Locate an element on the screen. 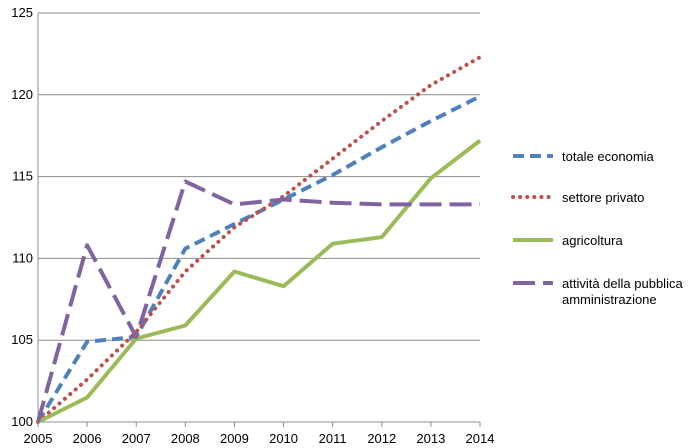 The height and width of the screenshot is (448, 690). x-axis-tick-labels: 2005 2006 2007 2008 2009 2010 2011 2012 2013 2014 is located at coordinates (259, 438).